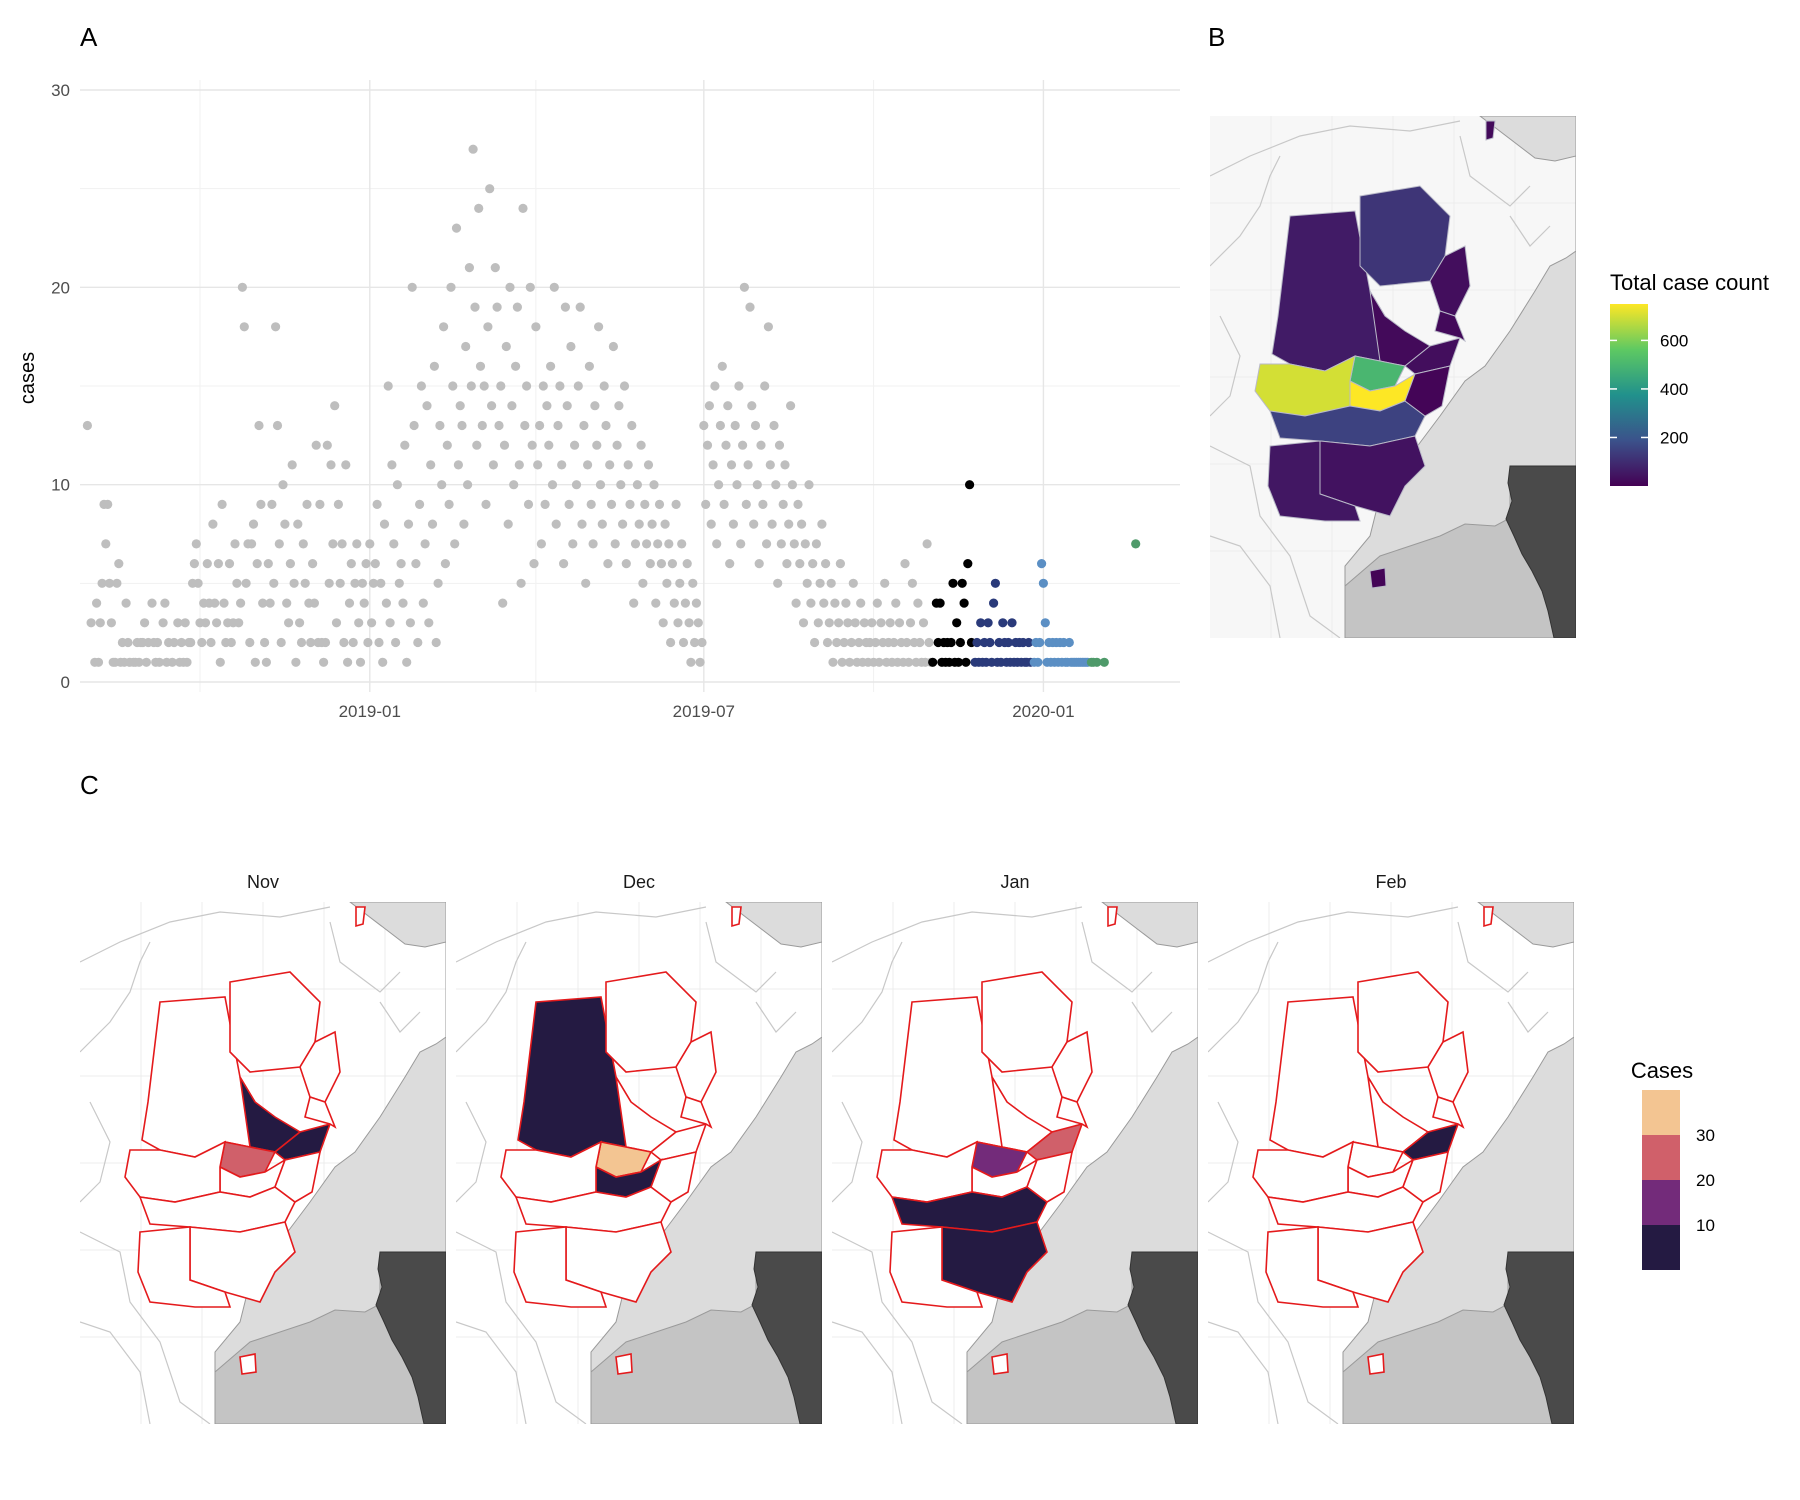 This screenshot has height=1500, width=1800. What do you see at coordinates (1216, 37) in the screenshot?
I see `panel-label-b: B` at bounding box center [1216, 37].